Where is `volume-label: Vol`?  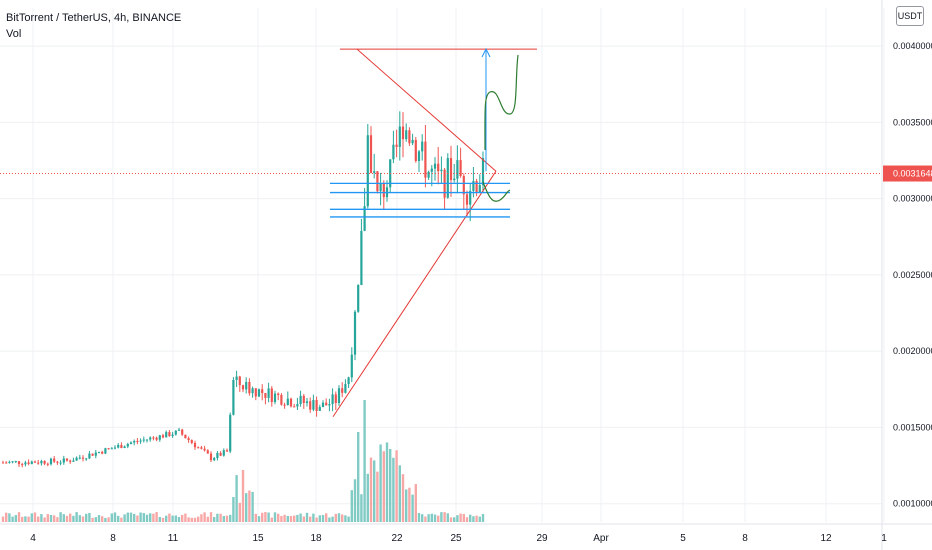 volume-label: Vol is located at coordinates (14, 34).